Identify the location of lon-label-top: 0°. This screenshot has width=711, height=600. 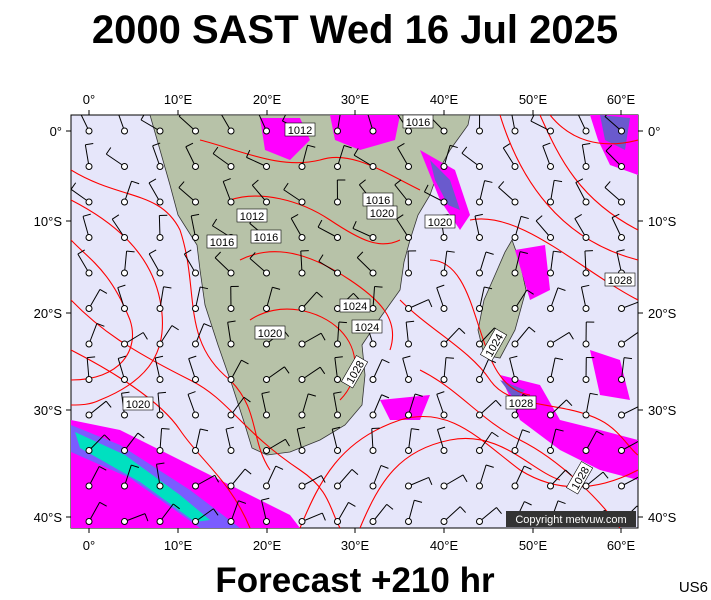
(89, 99).